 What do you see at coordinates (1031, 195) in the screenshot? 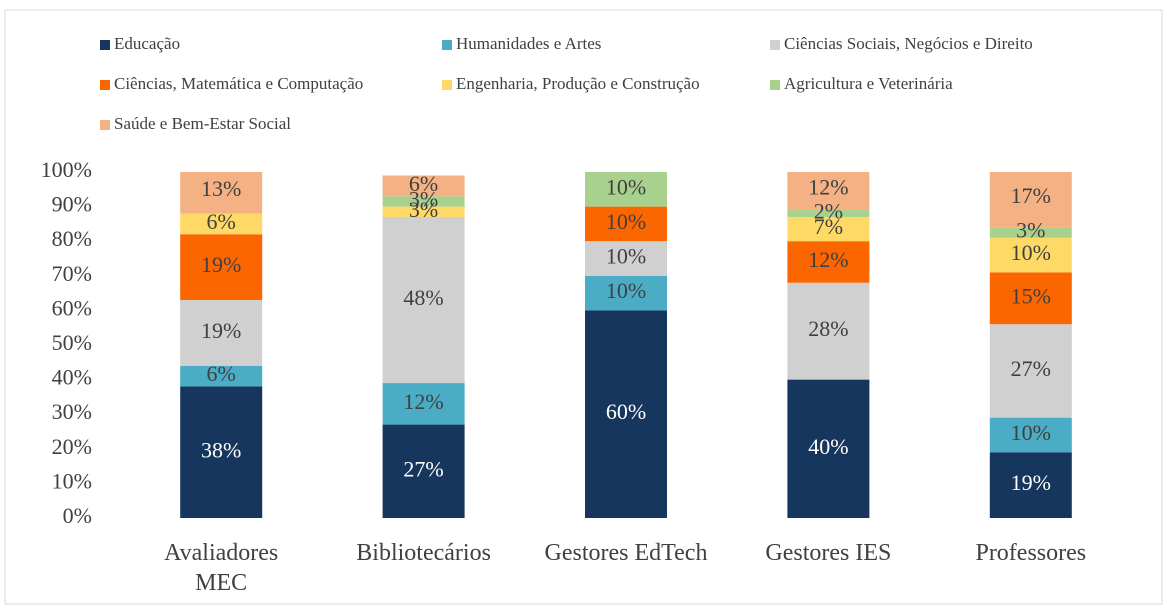
I see `data-label: 17%` at bounding box center [1031, 195].